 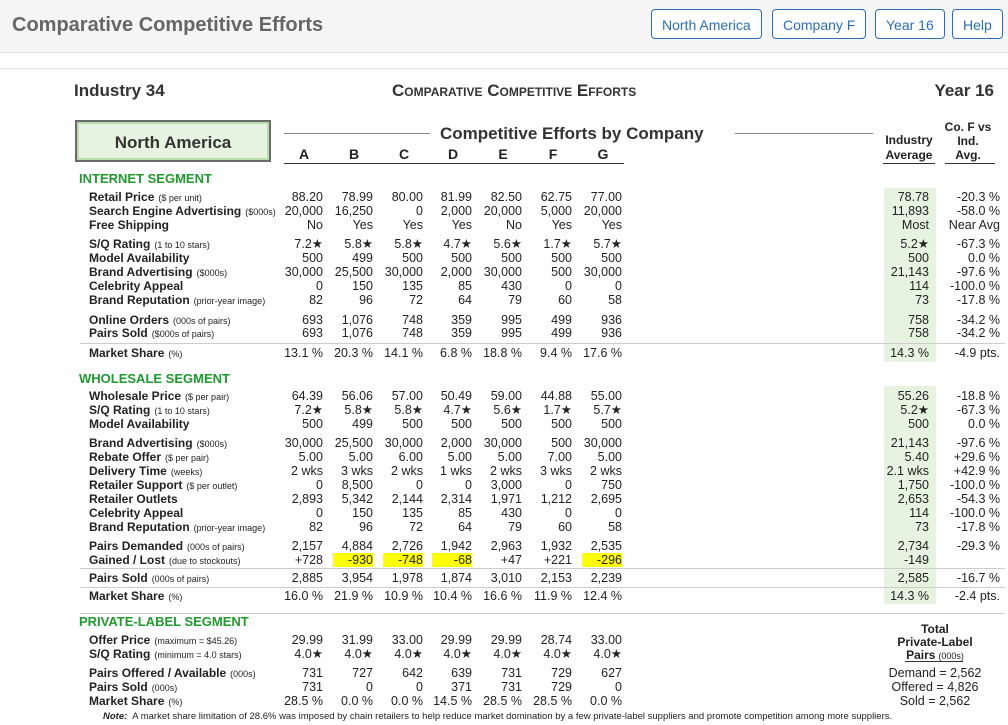 What do you see at coordinates (136, 513) in the screenshot?
I see `row-label-text: Celebrity Appeal` at bounding box center [136, 513].